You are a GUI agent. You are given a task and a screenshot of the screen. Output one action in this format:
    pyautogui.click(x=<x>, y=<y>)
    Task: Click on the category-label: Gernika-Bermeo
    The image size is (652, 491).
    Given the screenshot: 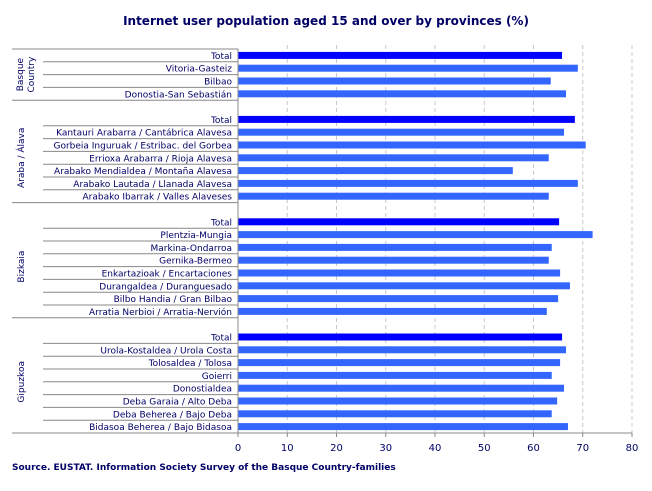 What is the action you would take?
    pyautogui.click(x=195, y=262)
    